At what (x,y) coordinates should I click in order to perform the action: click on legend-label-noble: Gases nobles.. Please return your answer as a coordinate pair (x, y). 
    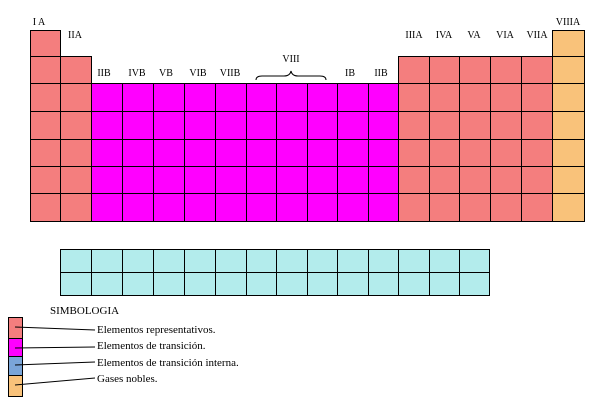
    Looking at the image, I should click on (127, 379).